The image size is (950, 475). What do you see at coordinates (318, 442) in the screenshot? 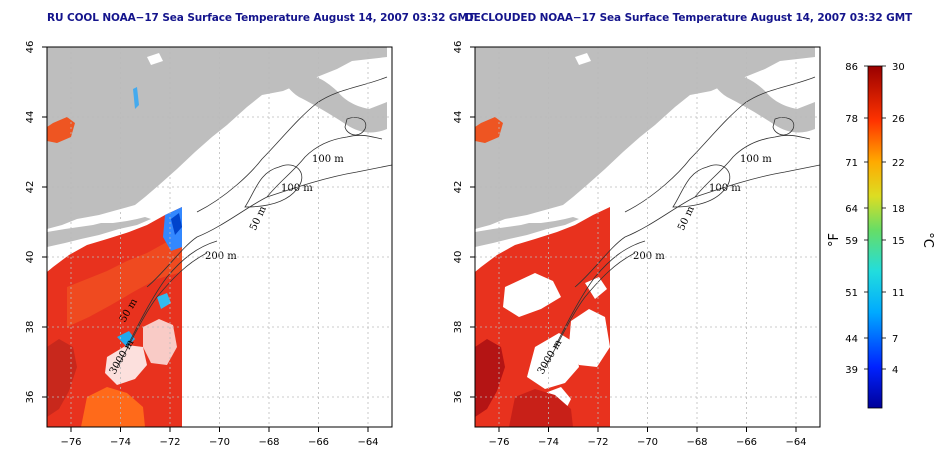
I see `left-lon-tick-label: −66` at bounding box center [318, 442].